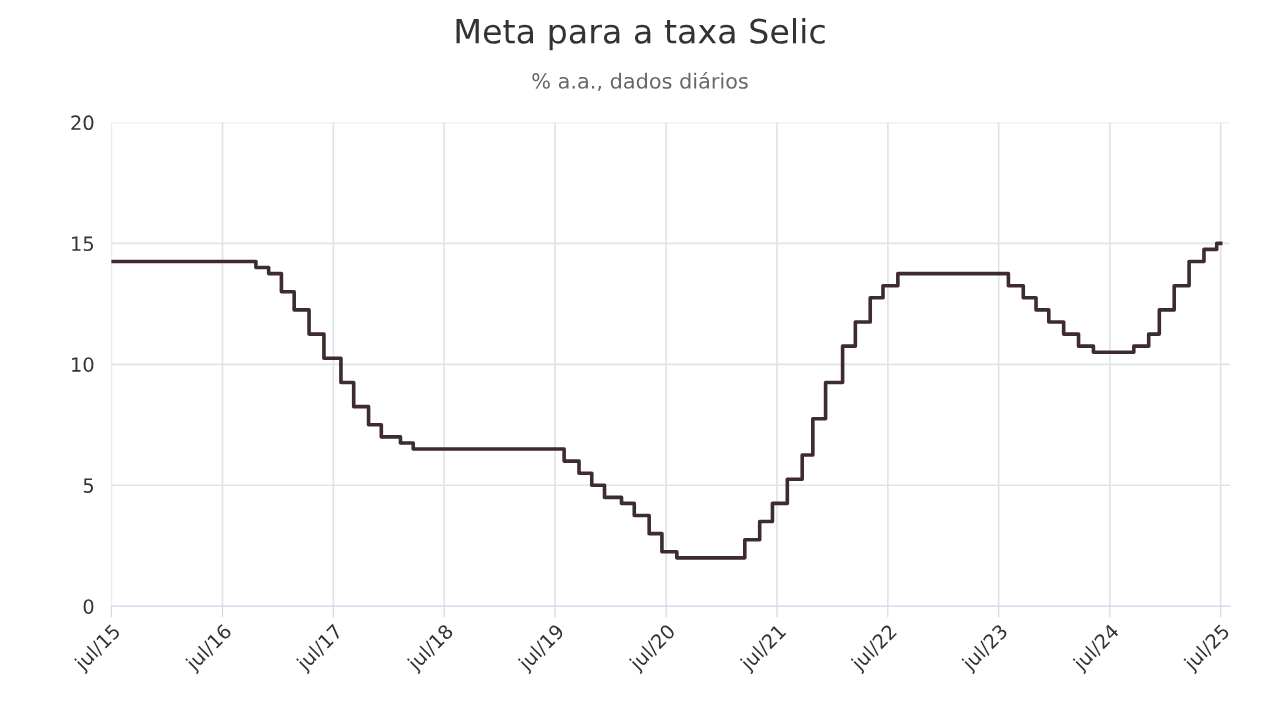 This screenshot has height=720, width=1280. What do you see at coordinates (82, 244) in the screenshot?
I see `y-tick-label: 15` at bounding box center [82, 244].